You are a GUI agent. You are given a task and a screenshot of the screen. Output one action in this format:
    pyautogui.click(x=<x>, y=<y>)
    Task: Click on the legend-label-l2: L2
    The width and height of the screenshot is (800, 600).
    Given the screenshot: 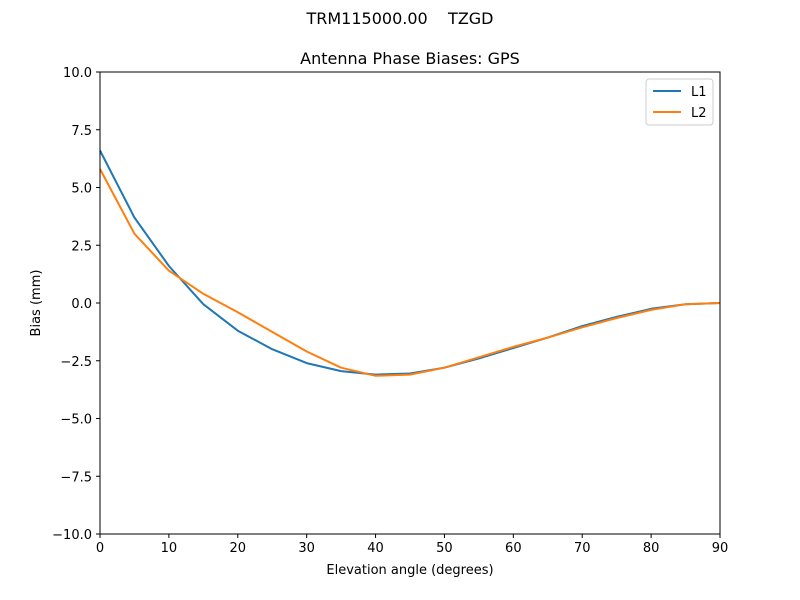 What is the action you would take?
    pyautogui.click(x=699, y=113)
    